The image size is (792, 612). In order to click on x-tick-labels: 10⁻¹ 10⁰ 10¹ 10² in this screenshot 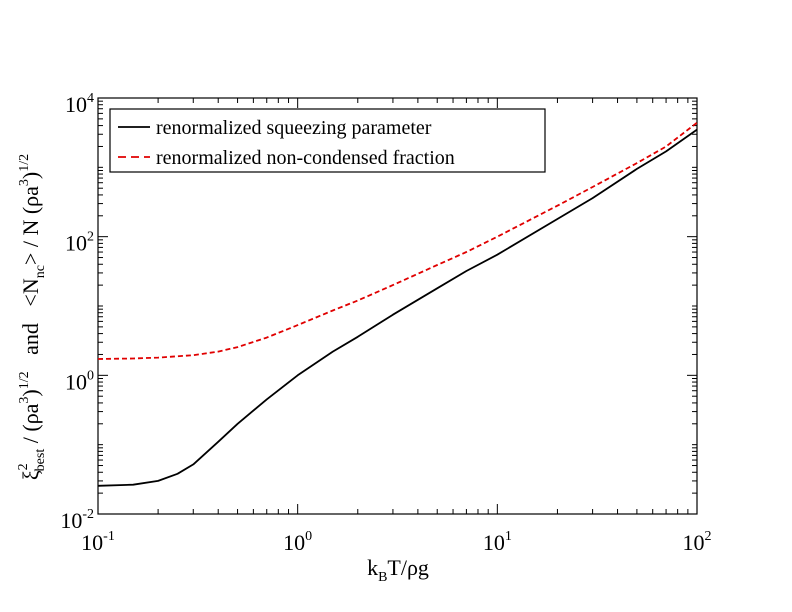, I will do `click(396, 542)`.